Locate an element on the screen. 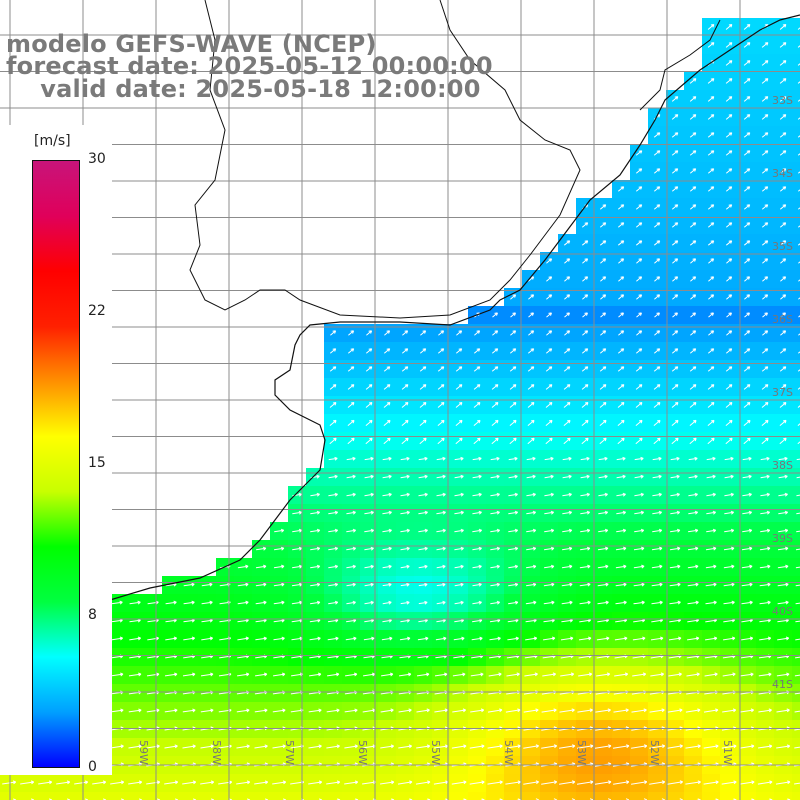  lat-label: 37S is located at coordinates (782, 392).